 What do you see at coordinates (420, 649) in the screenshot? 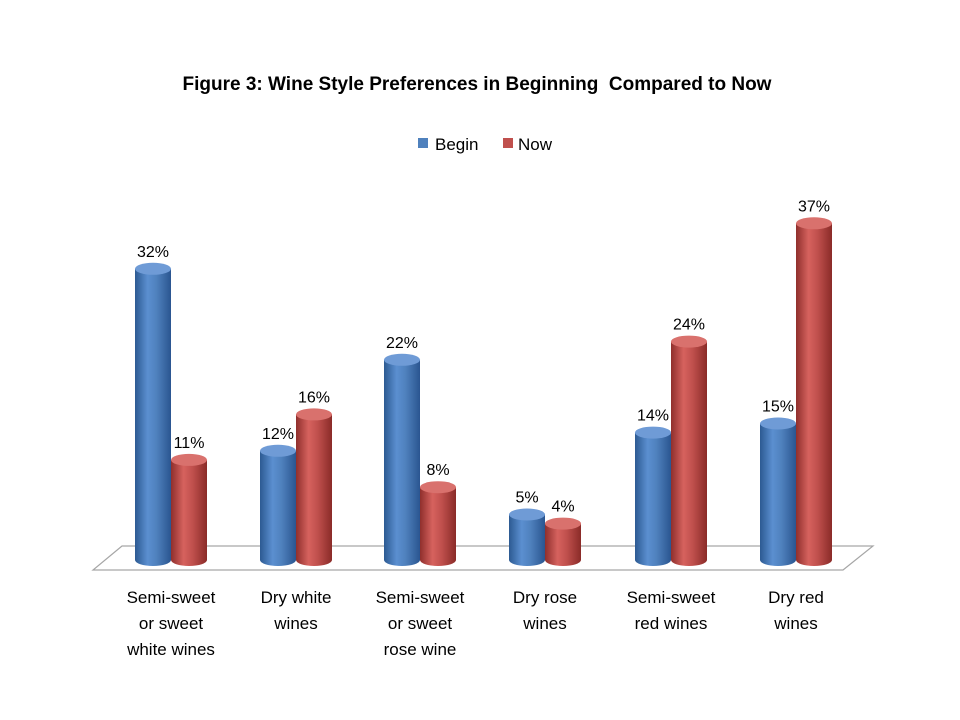
I see `category-label-line: rose wine` at bounding box center [420, 649].